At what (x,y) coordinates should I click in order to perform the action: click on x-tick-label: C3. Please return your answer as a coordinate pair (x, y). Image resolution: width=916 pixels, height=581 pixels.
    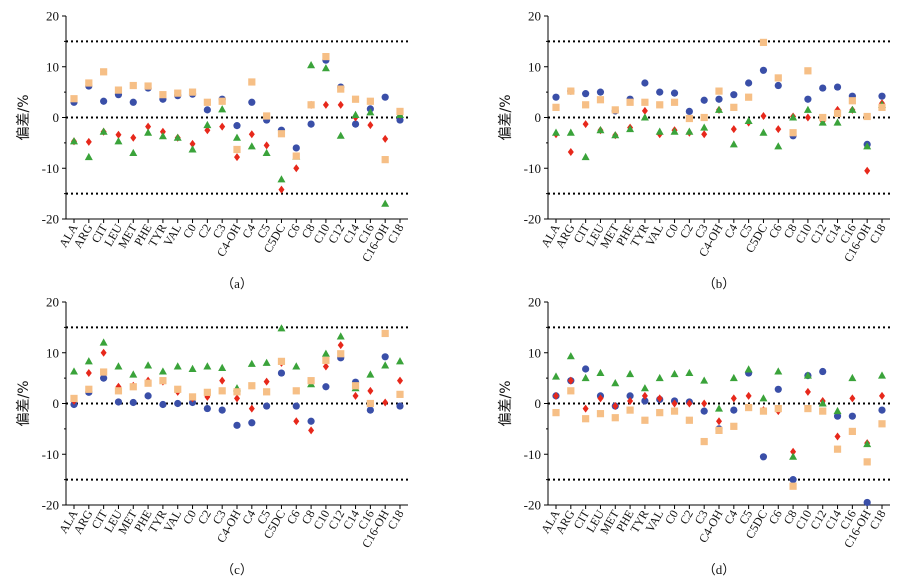
    Looking at the image, I should click on (219, 231).